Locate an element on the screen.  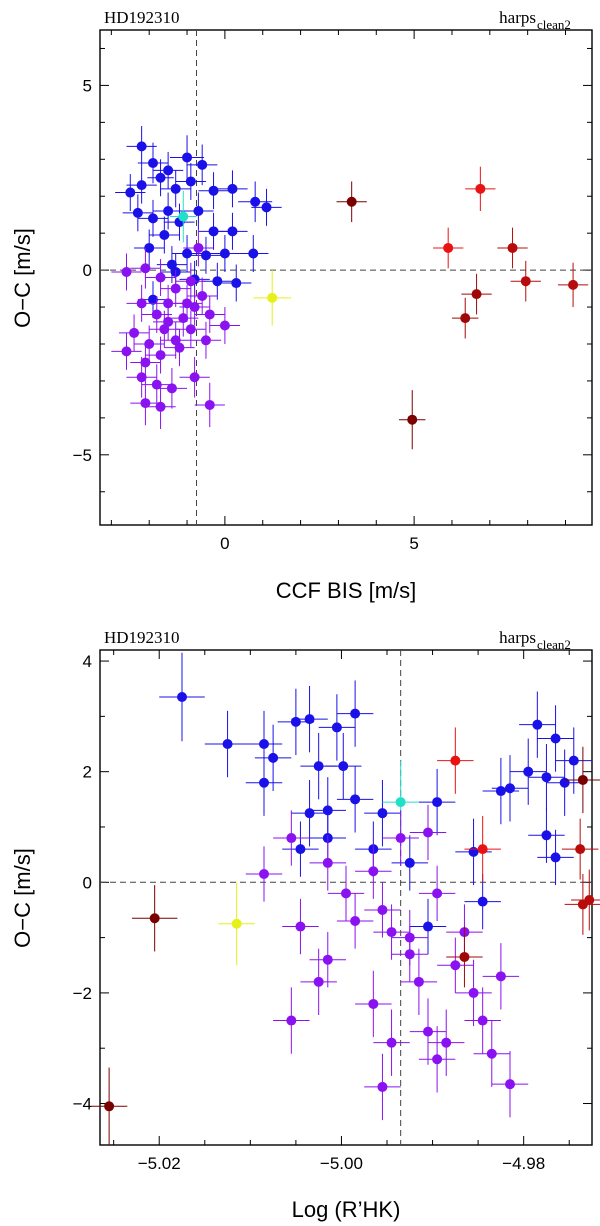
star-name-label: HD192310 is located at coordinates (142, 17).